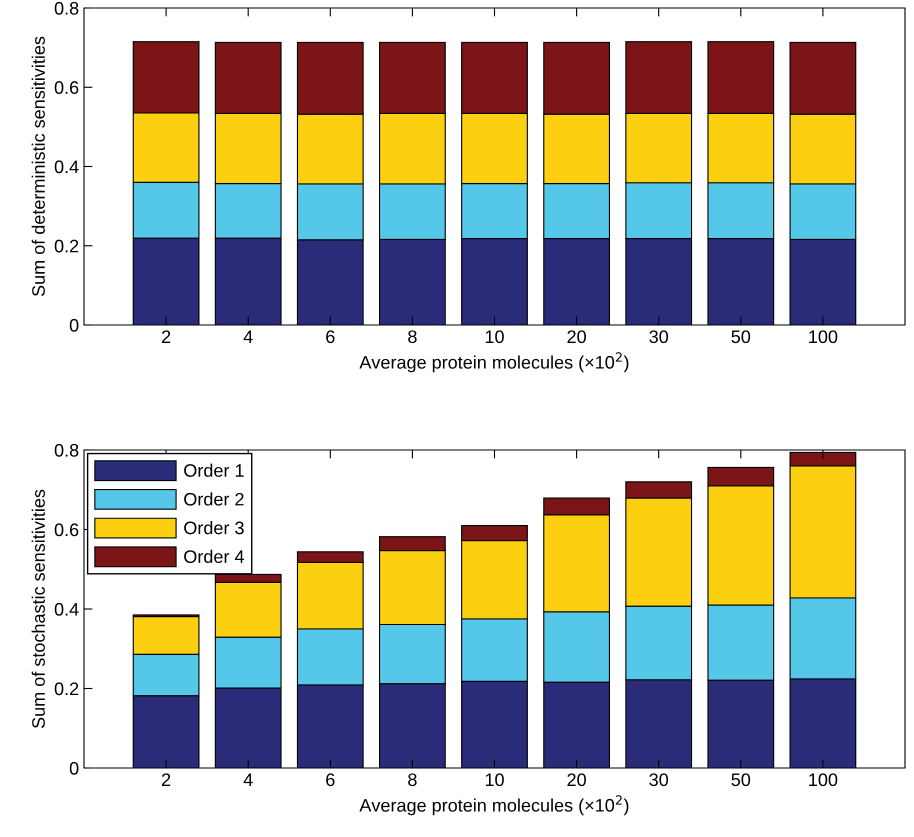  What do you see at coordinates (214, 557) in the screenshot?
I see `legend-label: Order 4` at bounding box center [214, 557].